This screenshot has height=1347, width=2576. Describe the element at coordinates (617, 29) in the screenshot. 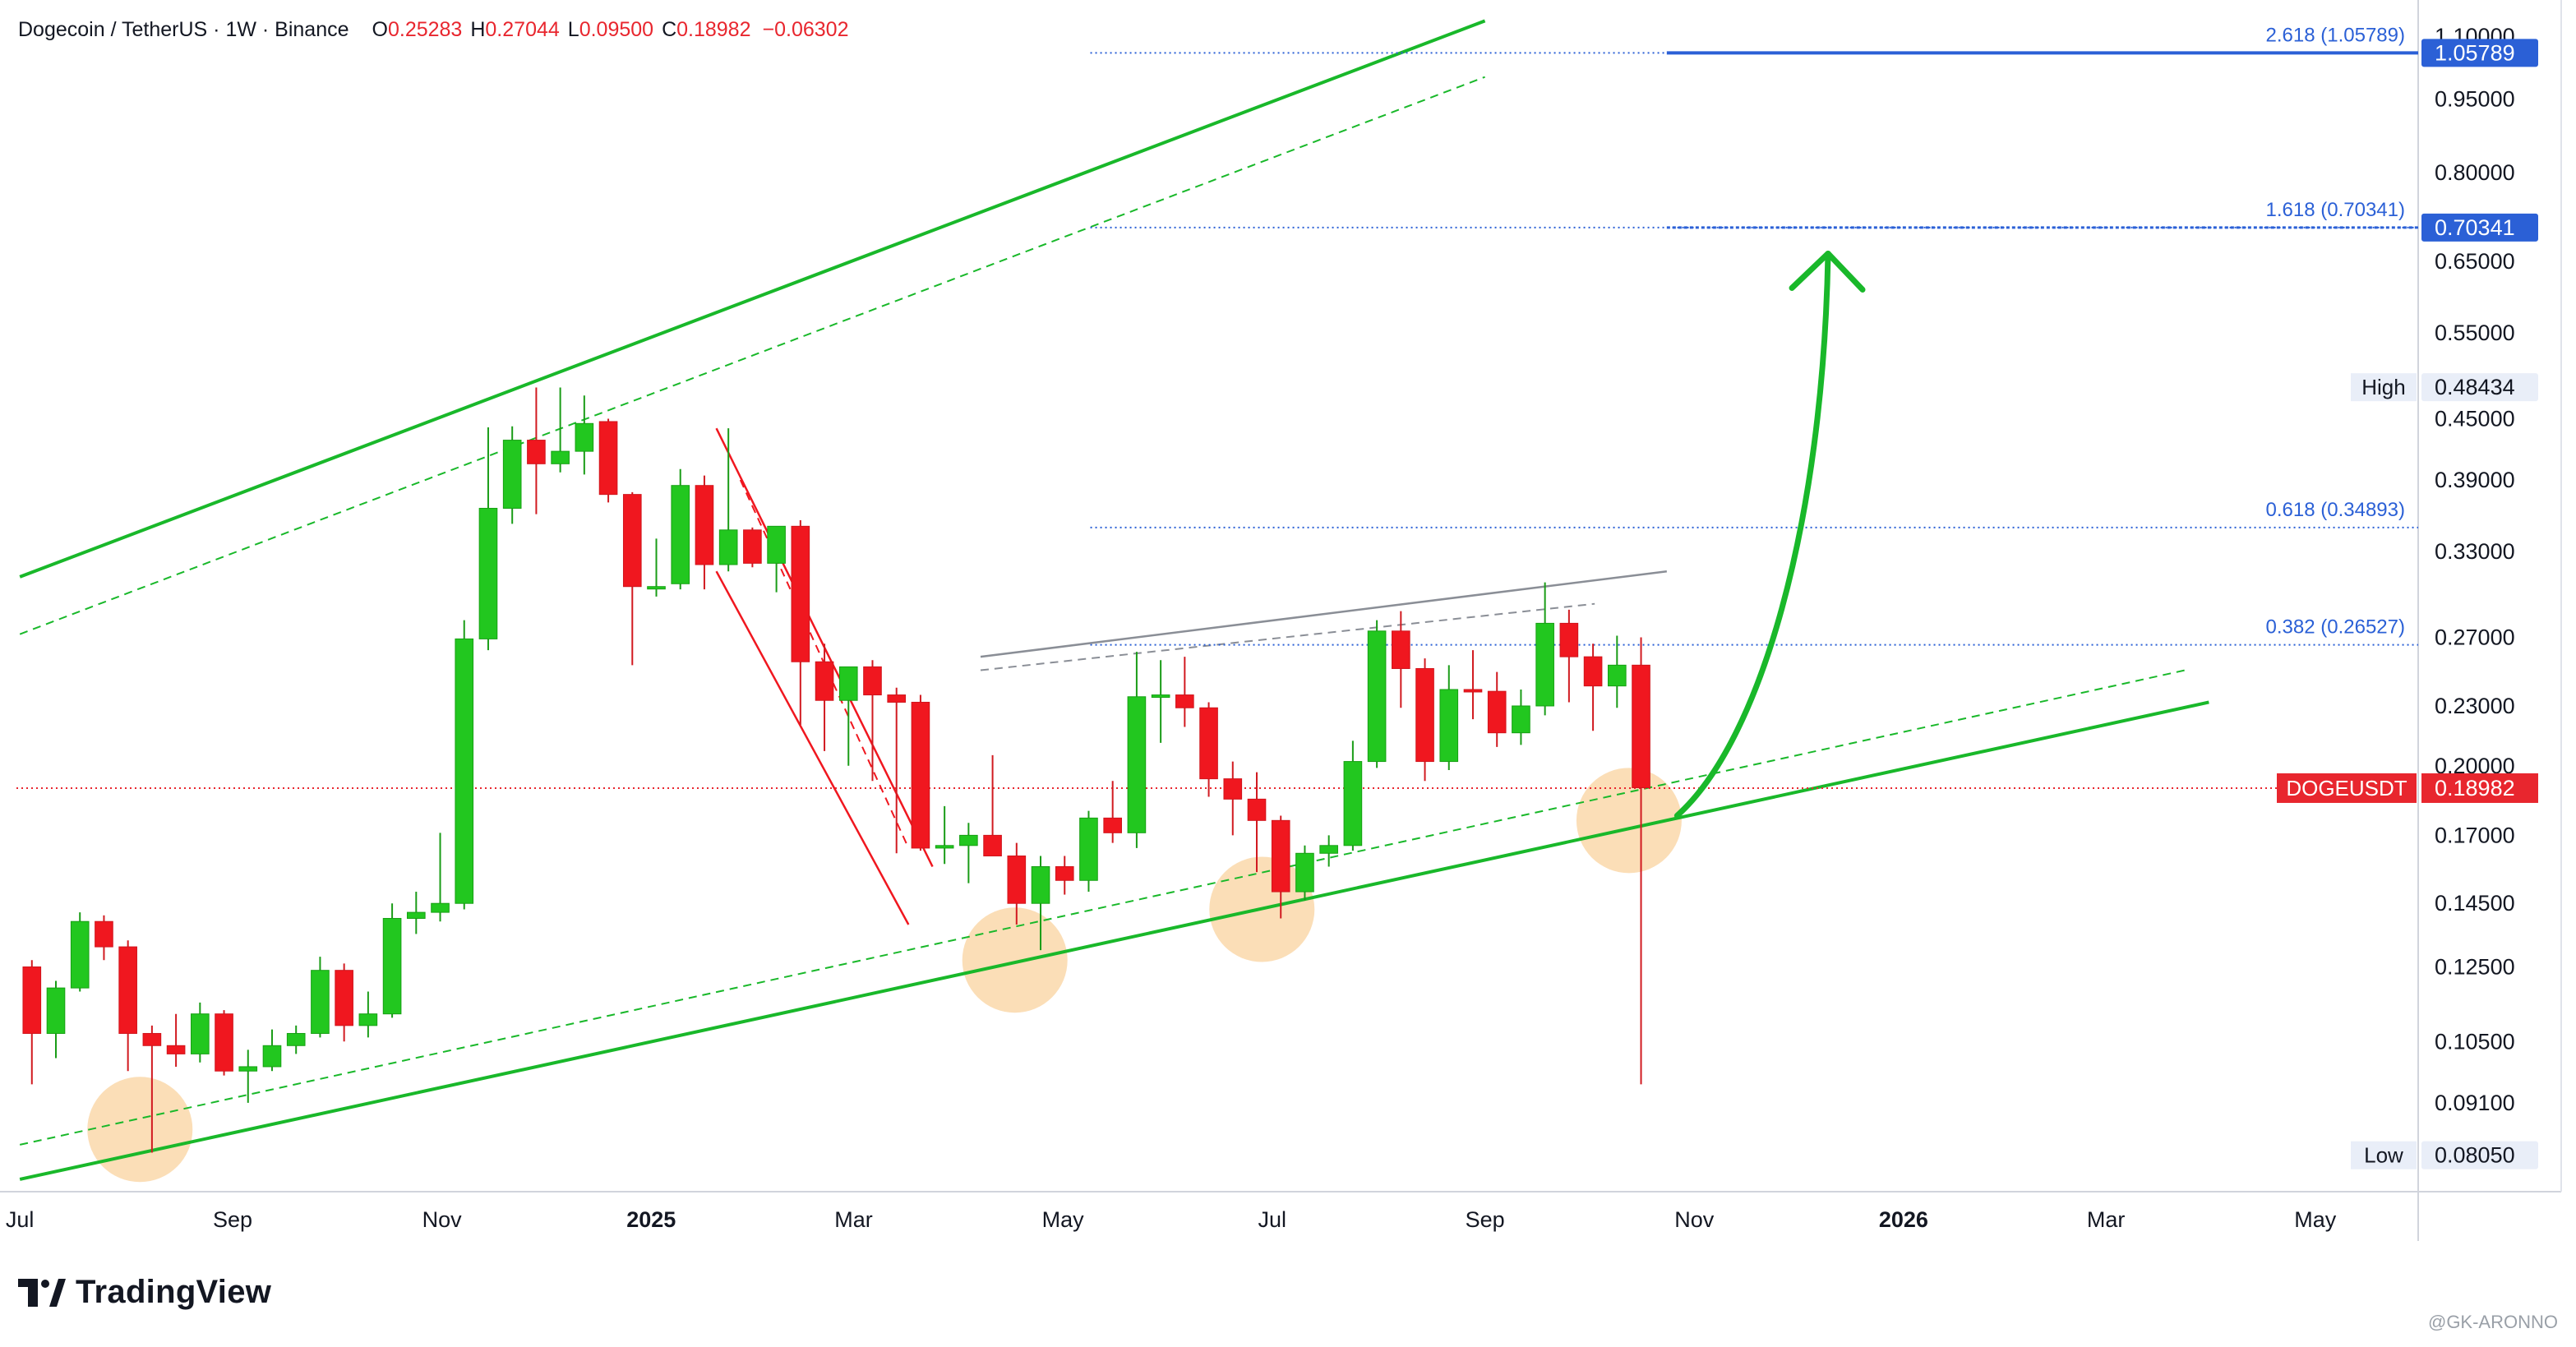

I see `low-value: 0.09500` at that location.